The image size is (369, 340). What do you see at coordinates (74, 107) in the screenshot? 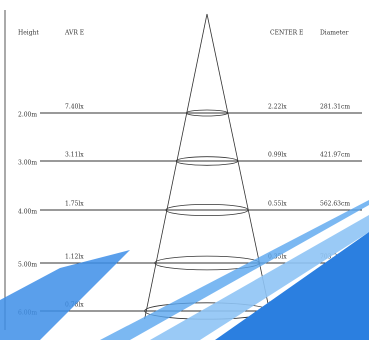
I see `avr-label: 7.40lx` at bounding box center [74, 107].